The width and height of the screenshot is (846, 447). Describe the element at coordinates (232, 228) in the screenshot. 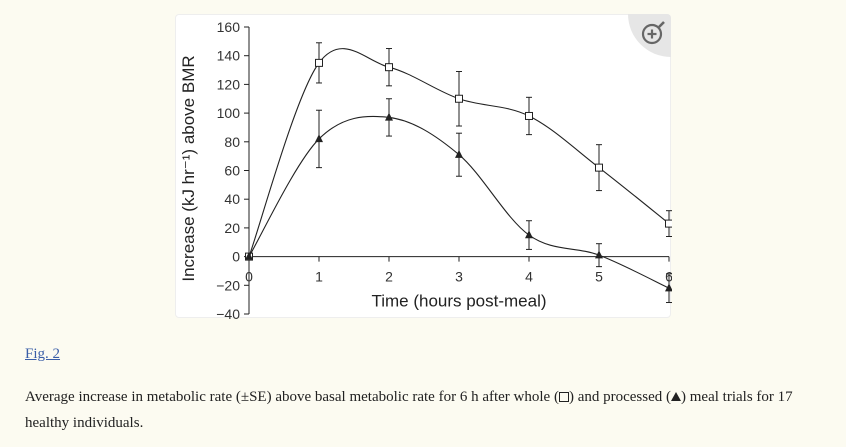

I see `y-tick-label: 20` at that location.